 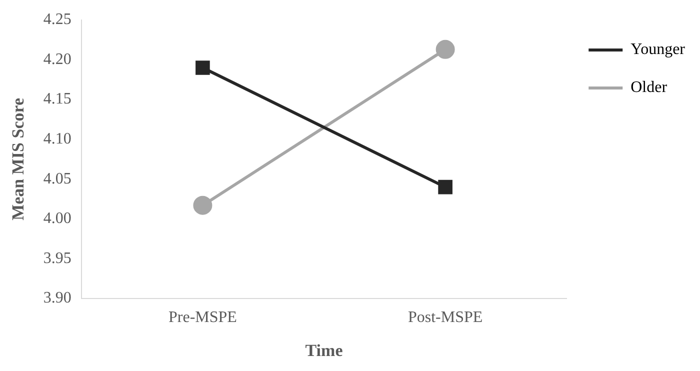 What do you see at coordinates (57, 298) in the screenshot?
I see `y-tick-label: 3.90` at bounding box center [57, 298].